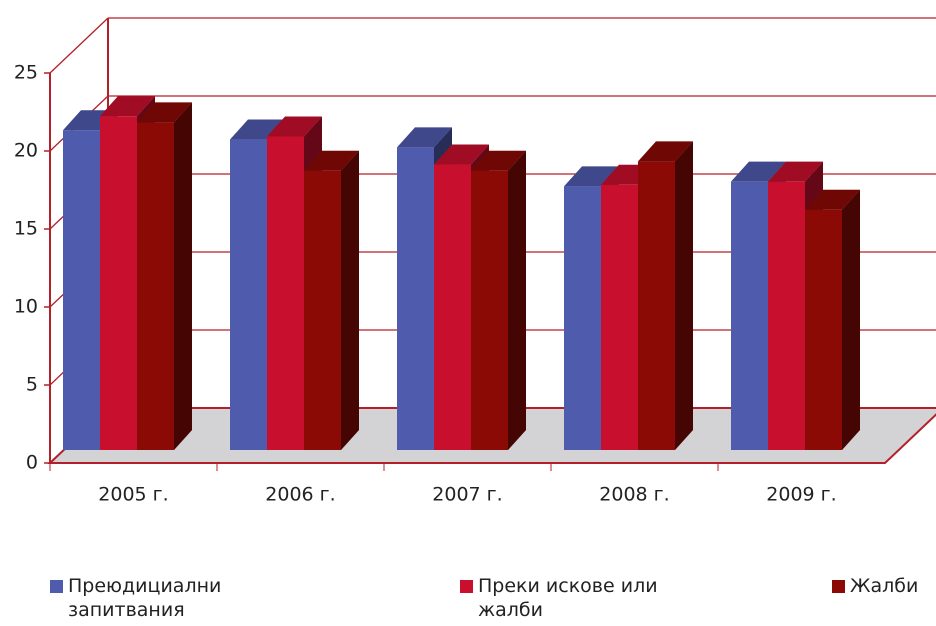 This screenshot has height=626, width=936. I want to click on y-tick-label: 20, so click(26, 151).